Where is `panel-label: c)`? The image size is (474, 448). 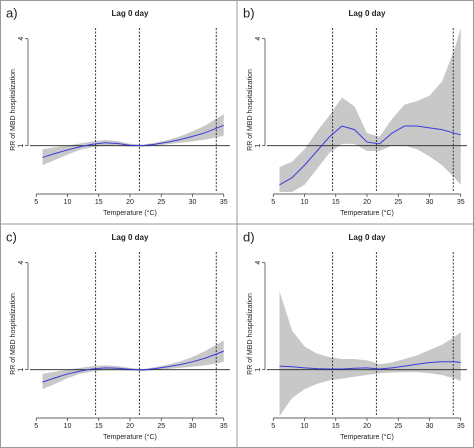 panel-label: c) is located at coordinates (11, 236).